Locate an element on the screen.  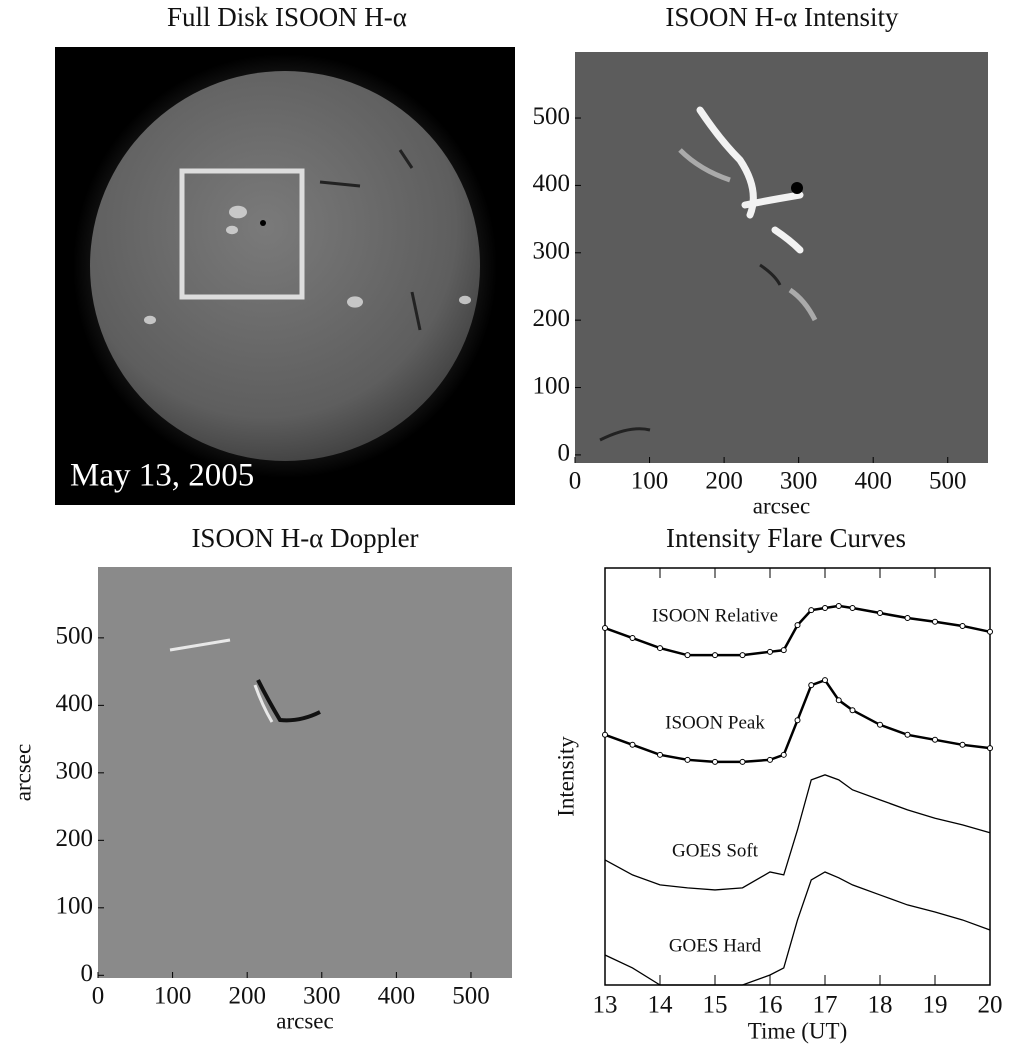
annotation: May 13, 2005 is located at coordinates (162, 476).